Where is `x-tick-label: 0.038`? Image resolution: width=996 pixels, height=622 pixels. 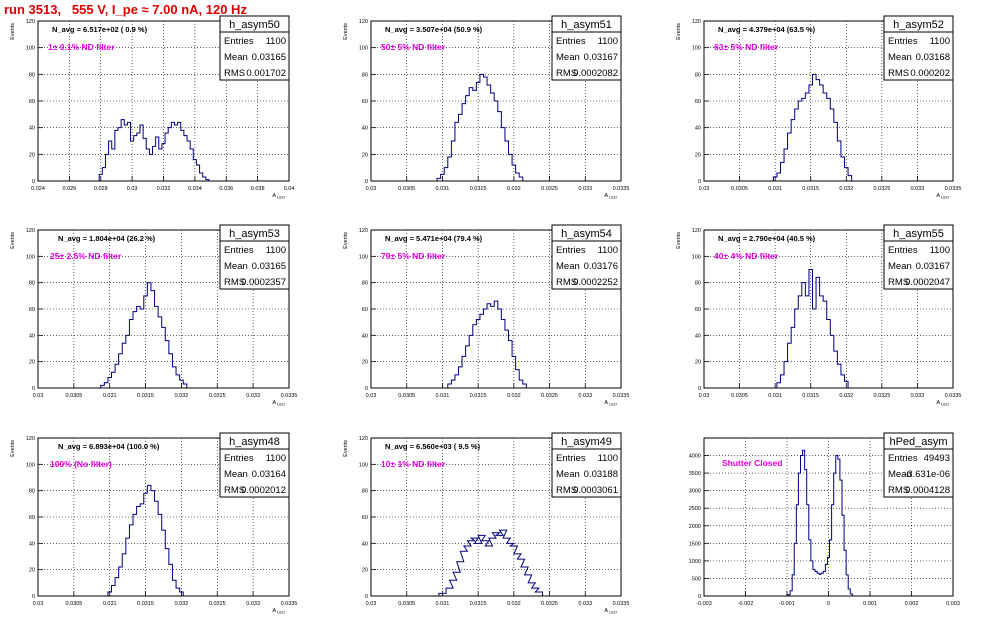 x-tick-label: 0.038 is located at coordinates (258, 189).